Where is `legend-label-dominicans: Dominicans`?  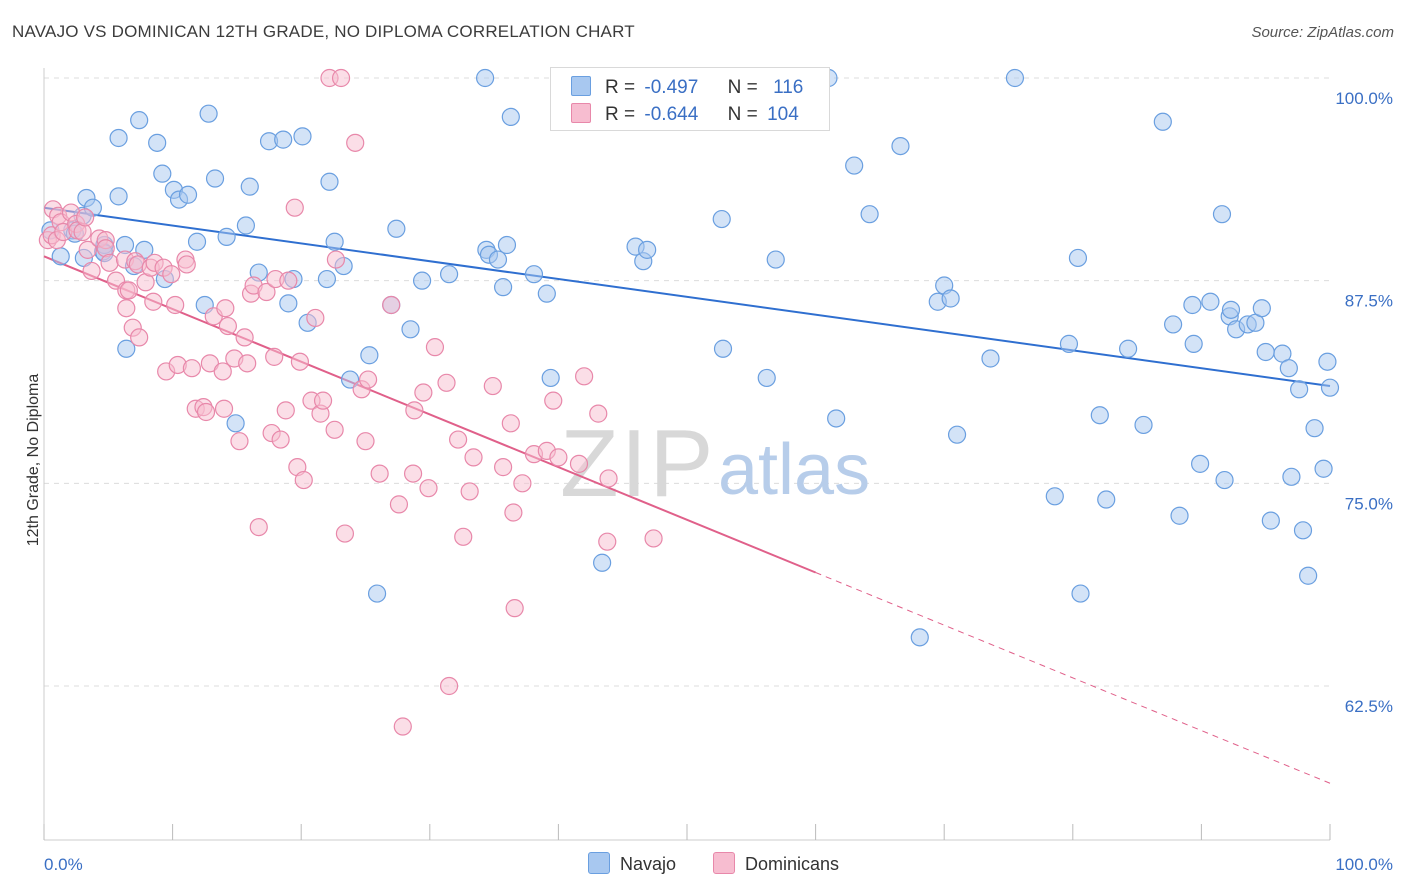
legend-label-dominicans: Dominicans is located at coordinates (792, 864).